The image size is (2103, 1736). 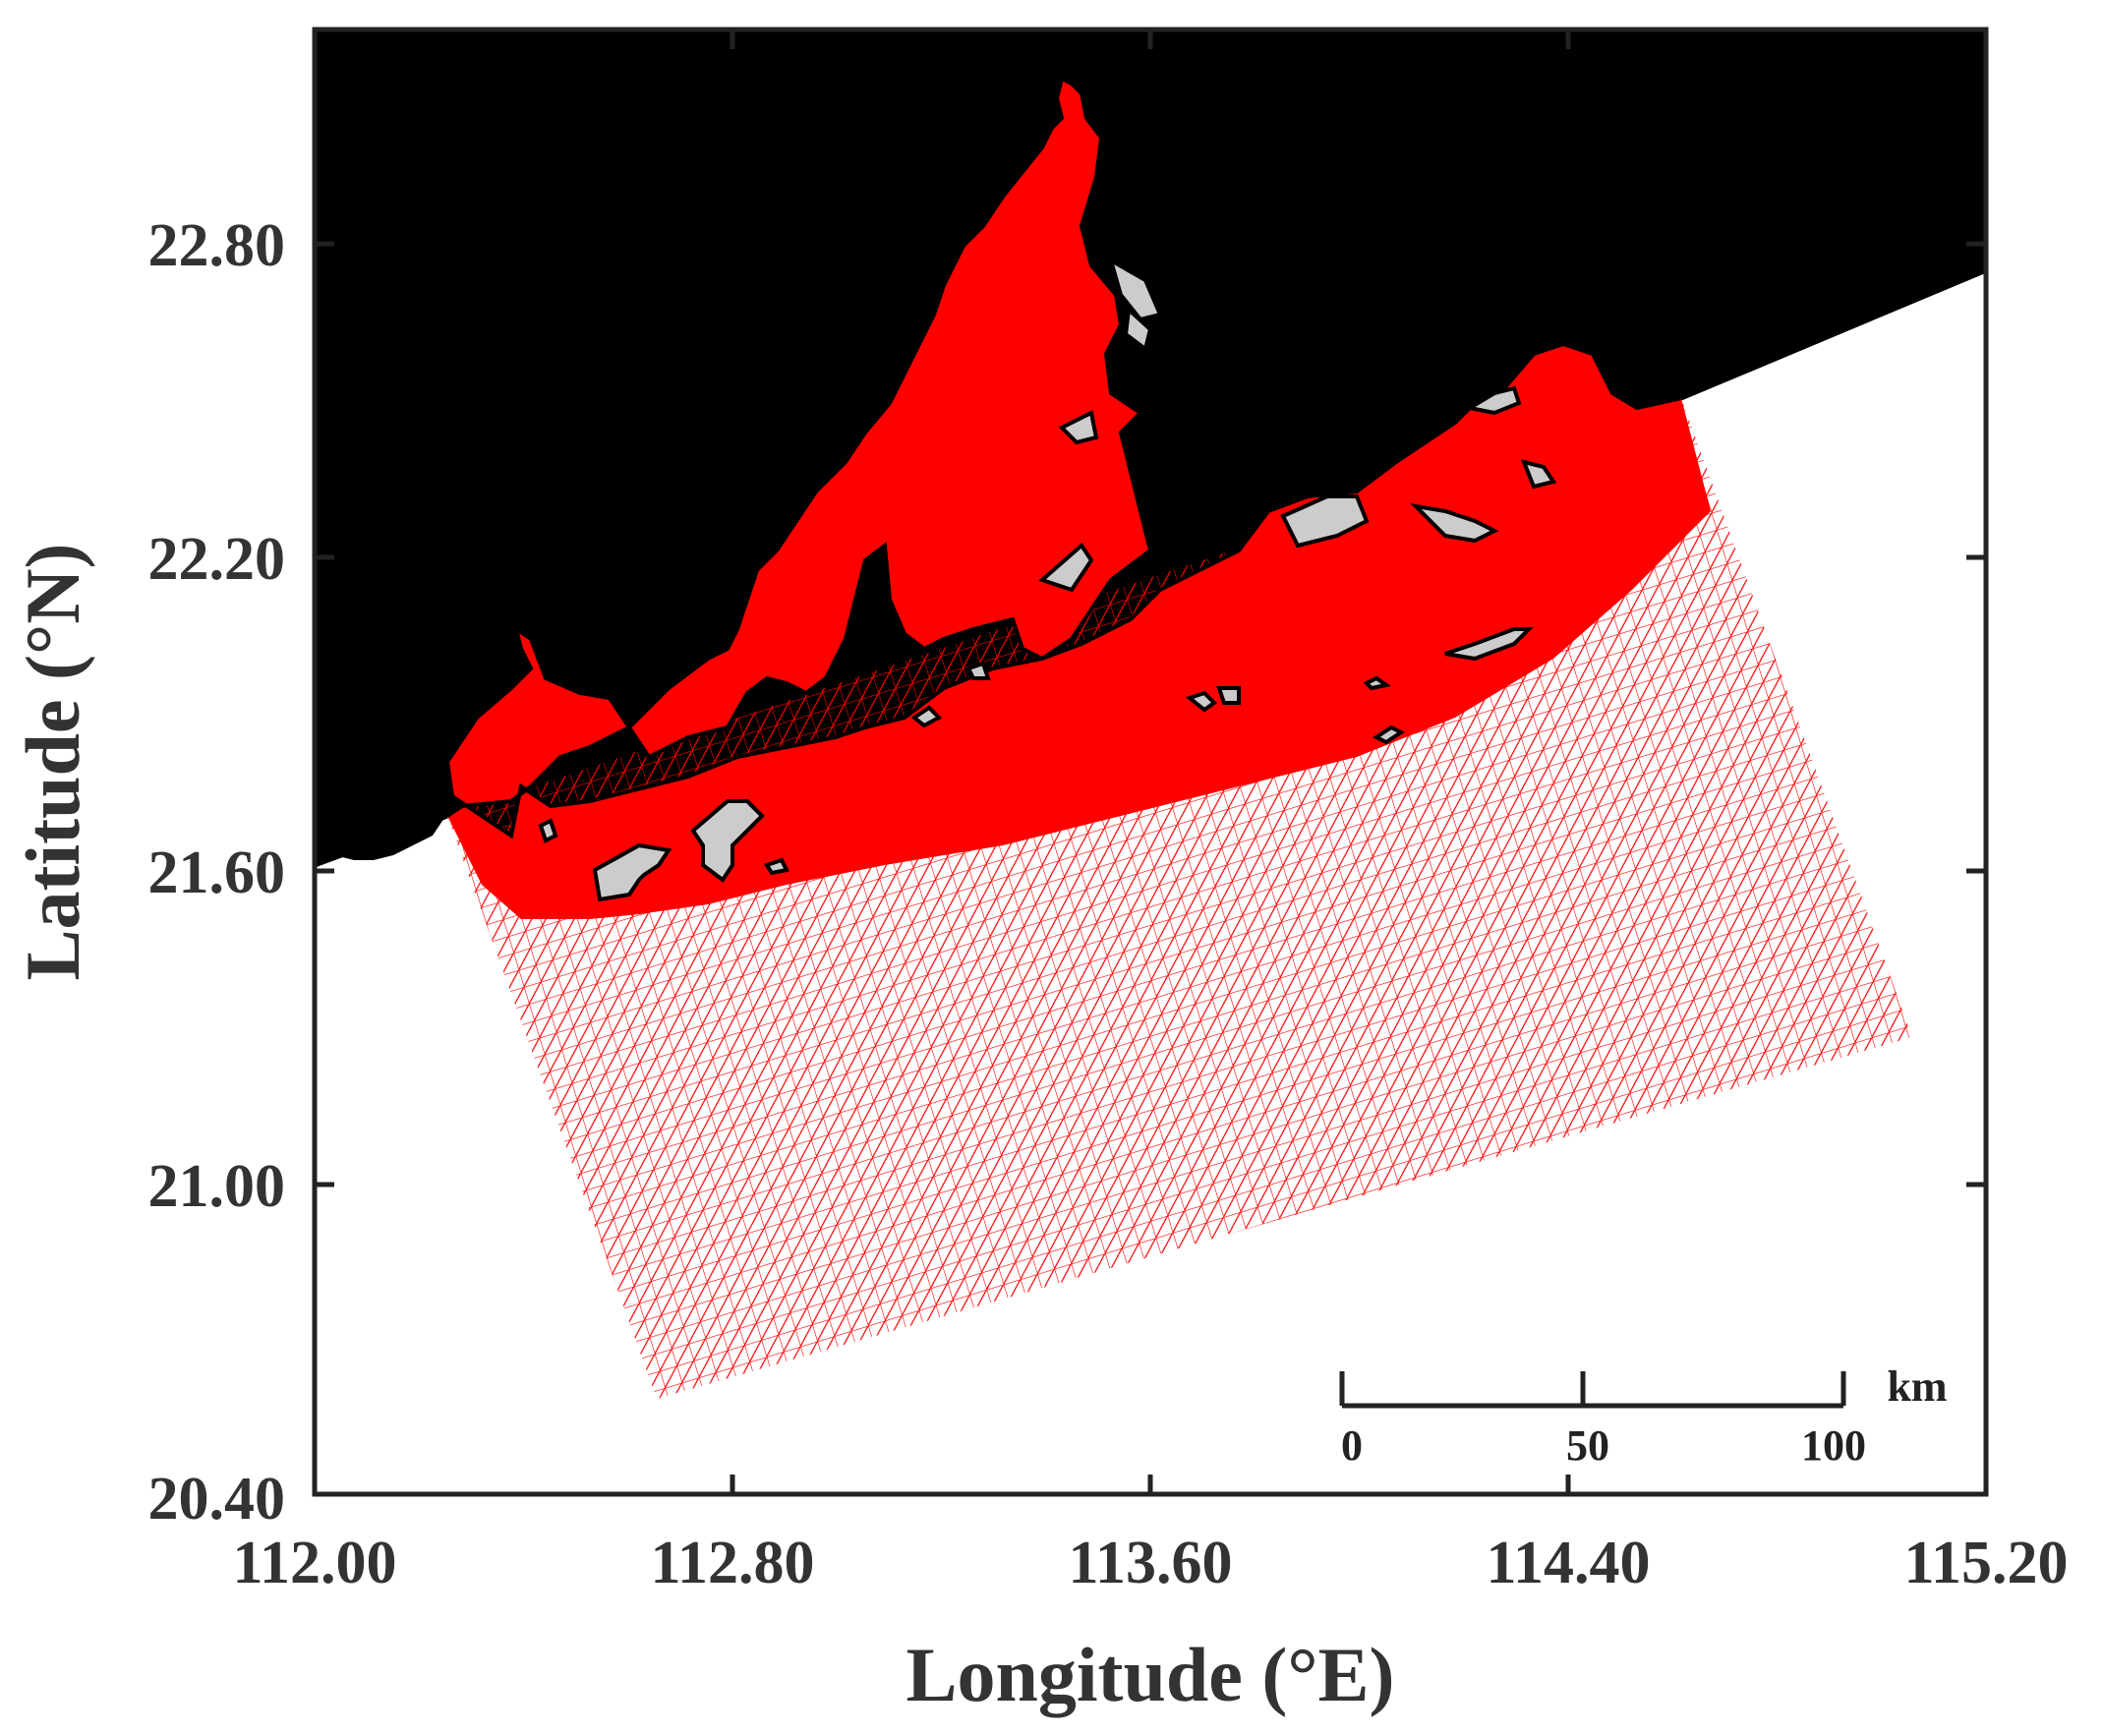 What do you see at coordinates (1352, 1445) in the screenshot?
I see `scale-label: 0` at bounding box center [1352, 1445].